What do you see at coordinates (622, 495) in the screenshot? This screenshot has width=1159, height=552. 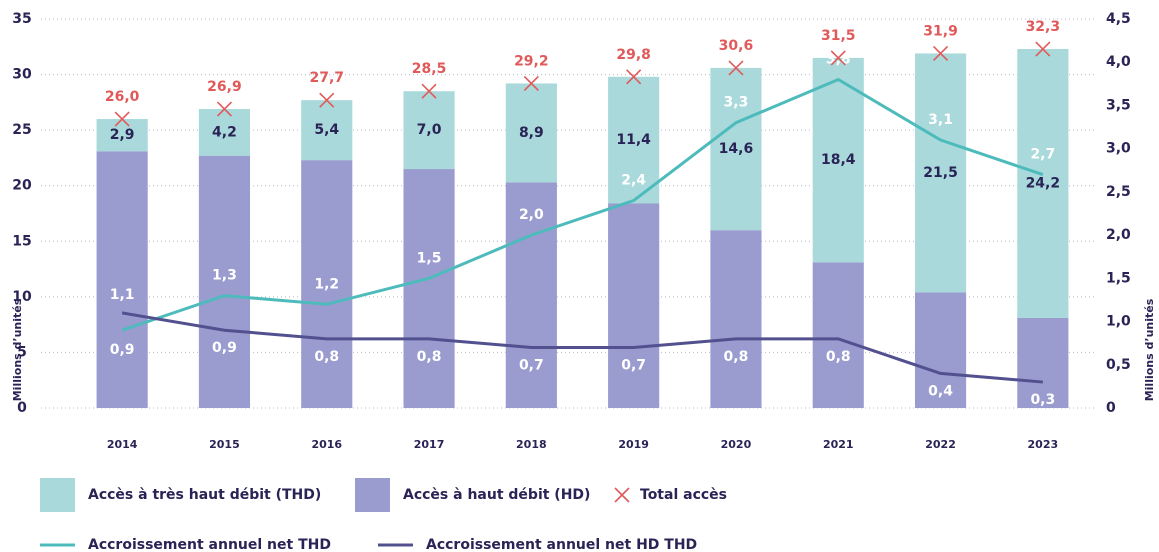 I see `legend-marker` at bounding box center [622, 495].